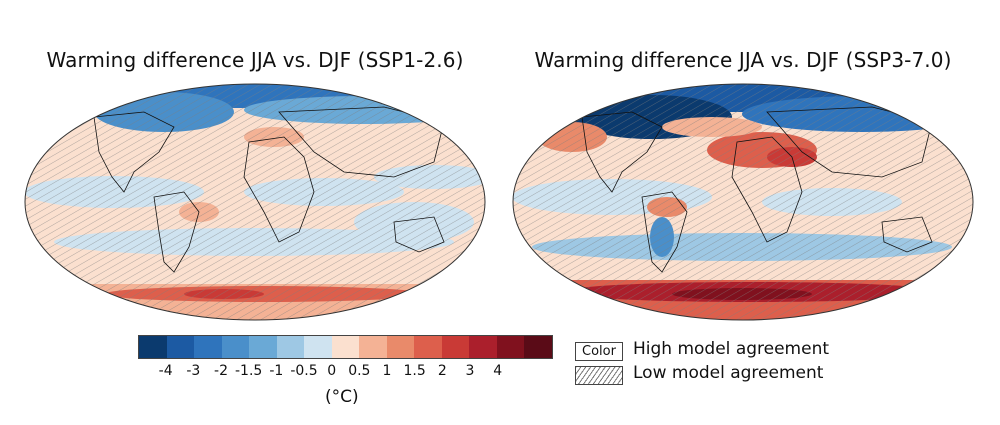 Image resolution: width=1000 pixels, height=425 pixels. Describe the element at coordinates (332, 371) in the screenshot. I see `colorbar-tick-label: 0` at that location.